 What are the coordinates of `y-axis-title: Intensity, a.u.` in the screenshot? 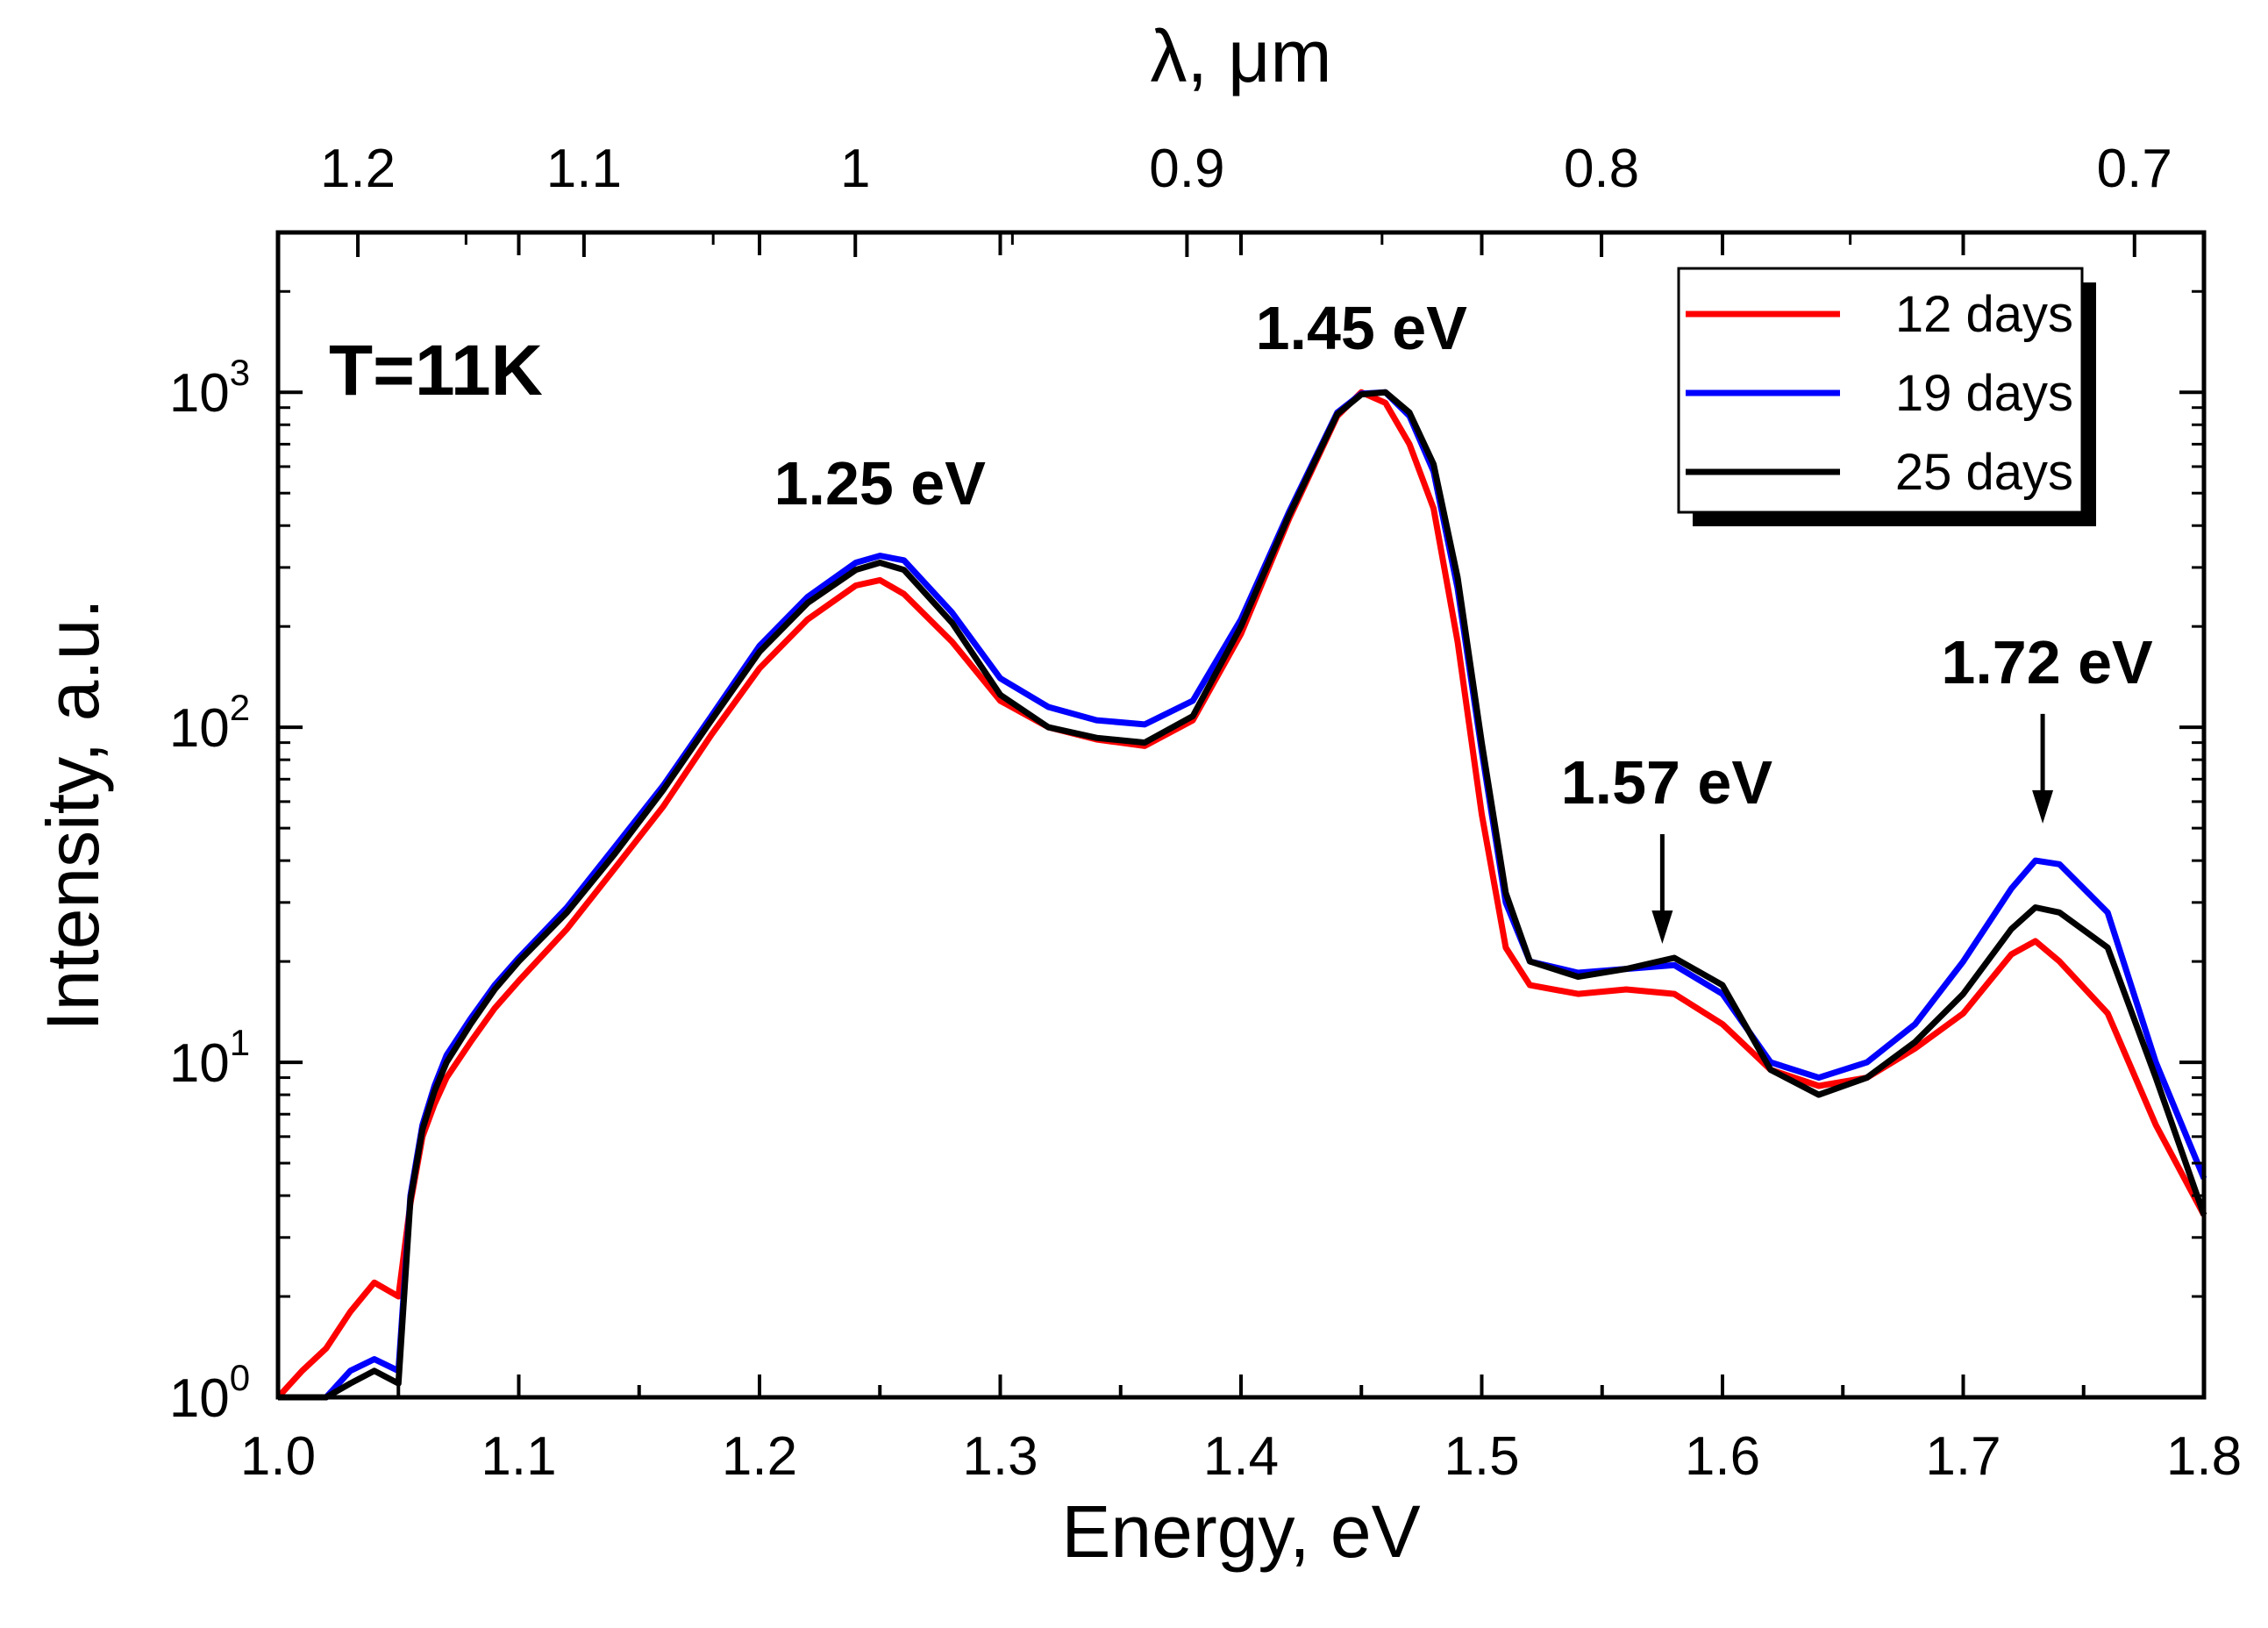 It's located at (73, 815).